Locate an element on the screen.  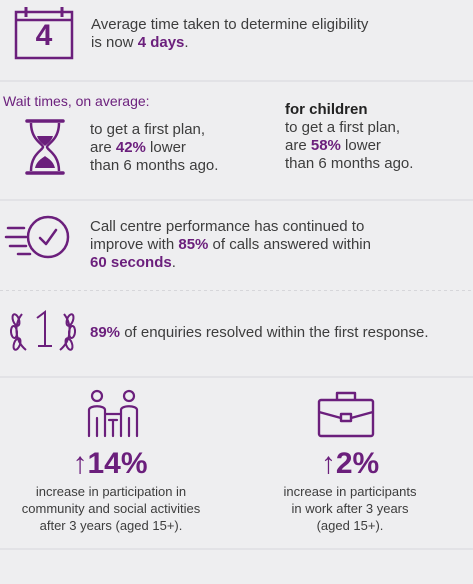
work-value: 2% is located at coordinates (357, 463).